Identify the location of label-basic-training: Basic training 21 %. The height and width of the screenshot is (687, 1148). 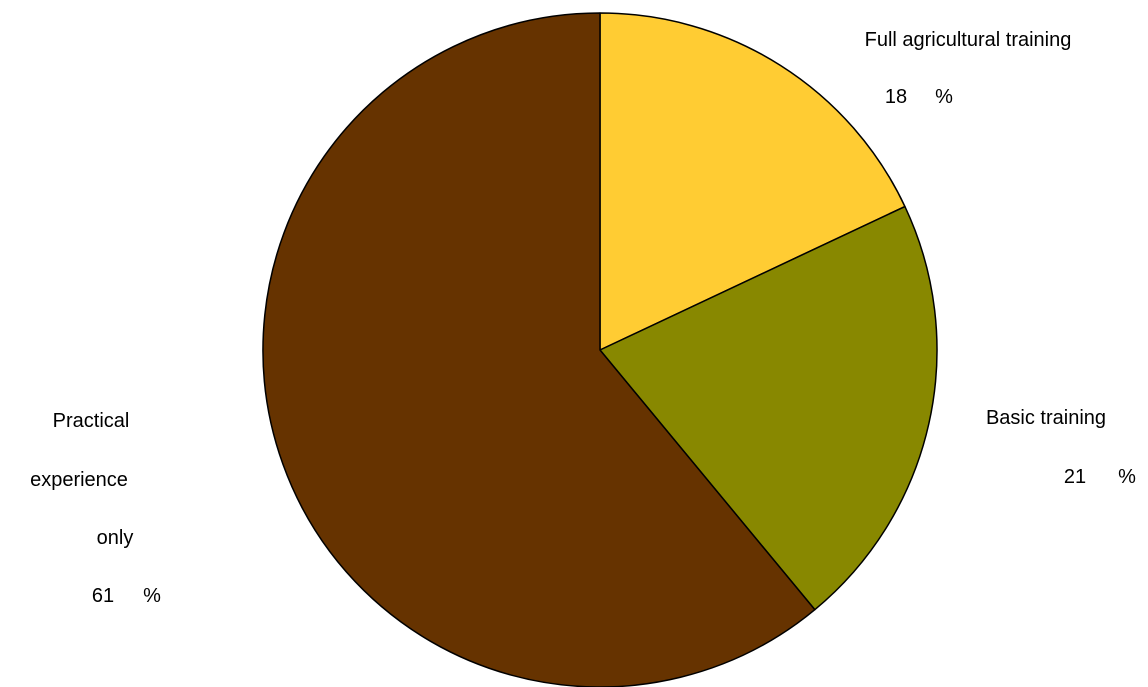
(1061, 447).